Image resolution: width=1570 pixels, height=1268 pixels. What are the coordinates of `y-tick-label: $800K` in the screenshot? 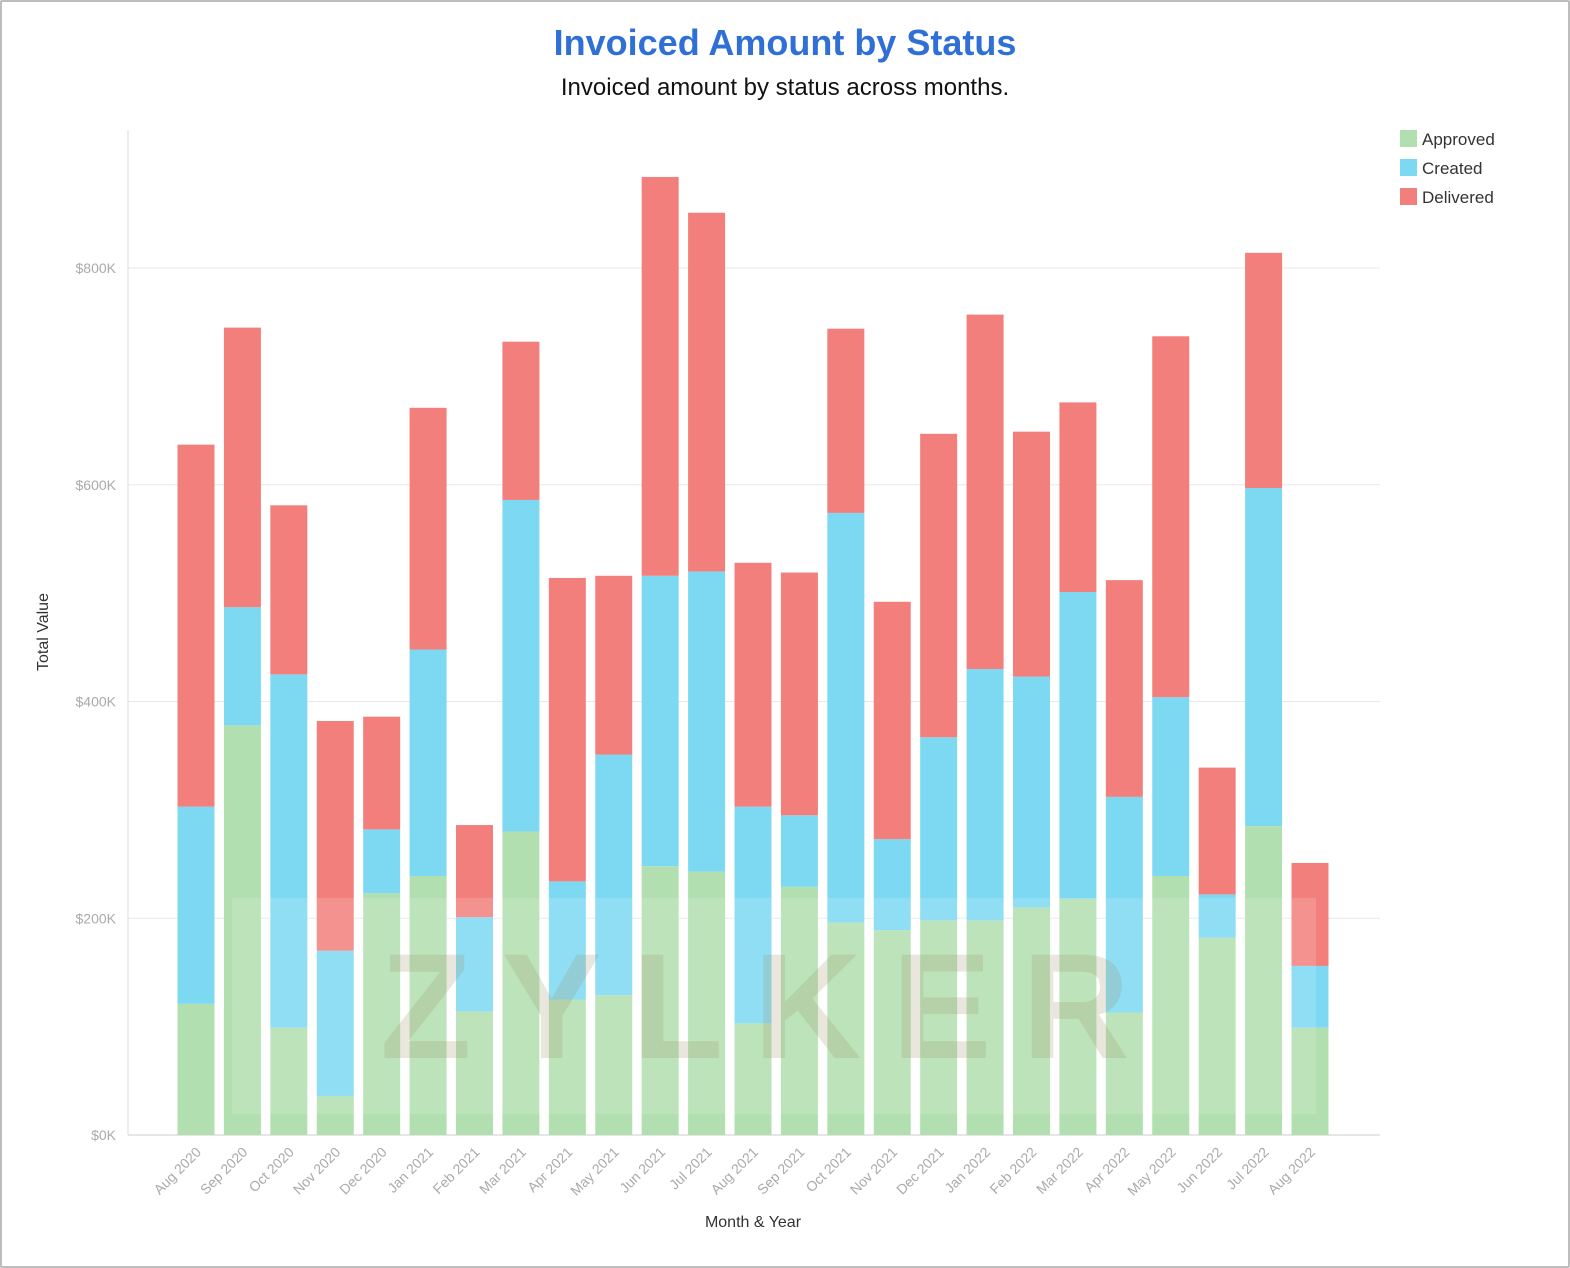 It's located at (96, 268).